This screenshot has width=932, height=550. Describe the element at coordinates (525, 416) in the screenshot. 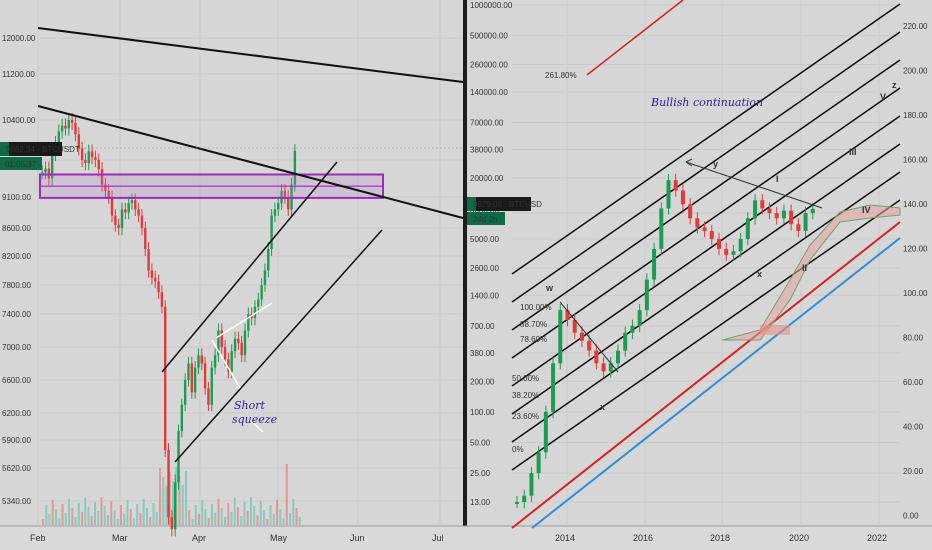

I see `fib-level-label: 23.60%` at that location.